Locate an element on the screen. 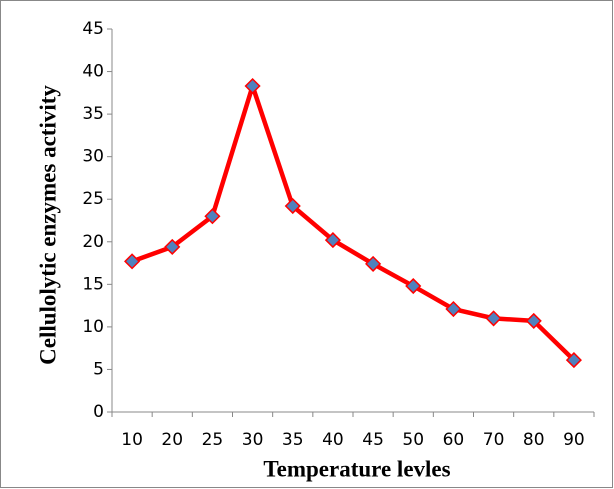 This screenshot has width=614, height=489. y-tick-label: 0 is located at coordinates (98, 412).